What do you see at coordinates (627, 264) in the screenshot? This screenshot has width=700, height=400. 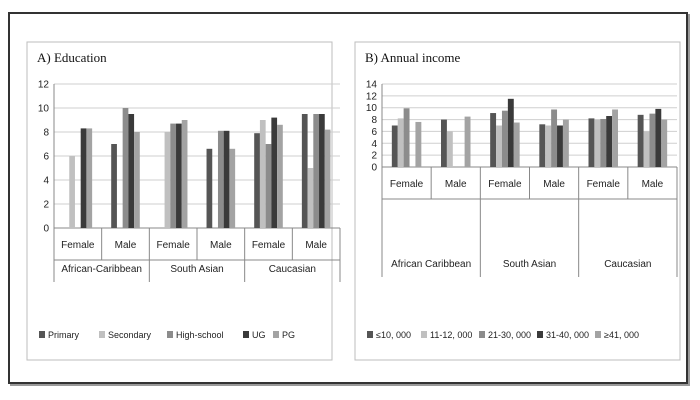 I see `panel-b-group-label: Caucasian` at bounding box center [627, 264].